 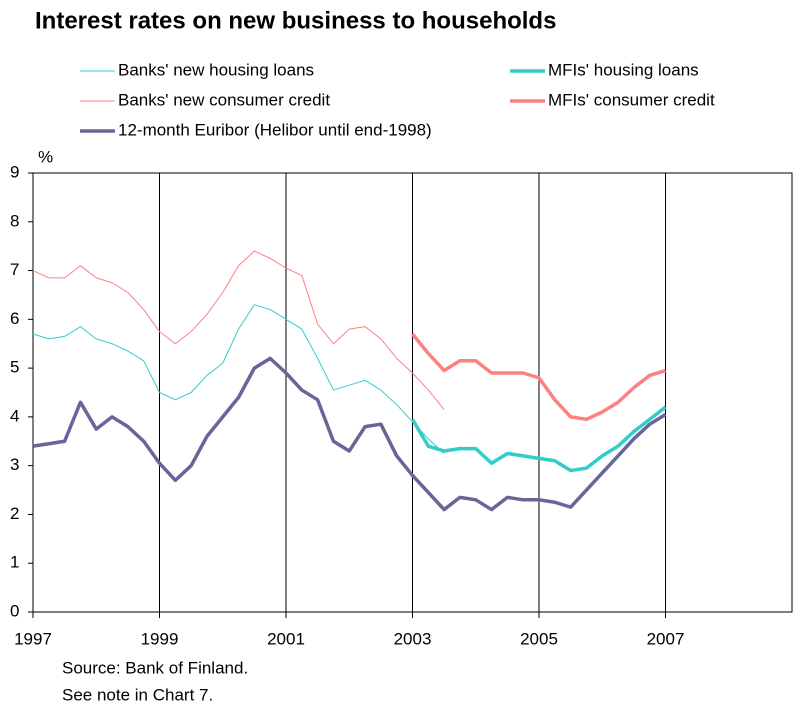 What do you see at coordinates (14, 513) in the screenshot?
I see `y-tick-label: 2` at bounding box center [14, 513].